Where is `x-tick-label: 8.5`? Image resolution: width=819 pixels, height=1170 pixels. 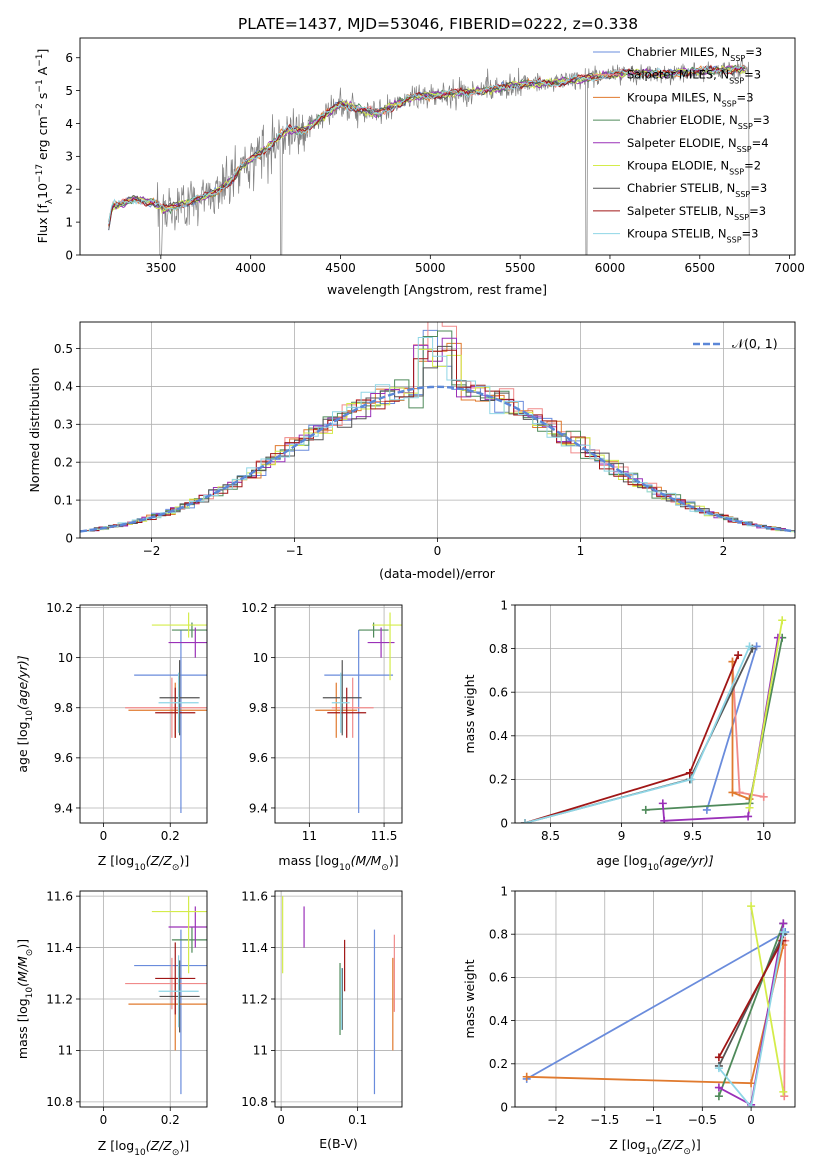 x-tick-label: 8.5 is located at coordinates (550, 836).